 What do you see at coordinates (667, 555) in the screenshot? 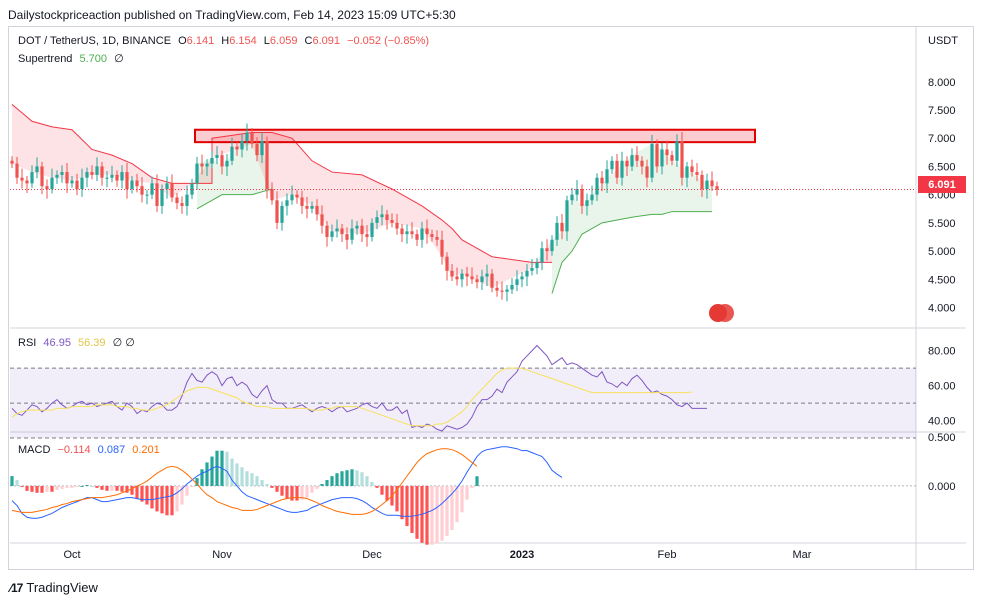
I see `time-tick-label: Feb` at bounding box center [667, 555].